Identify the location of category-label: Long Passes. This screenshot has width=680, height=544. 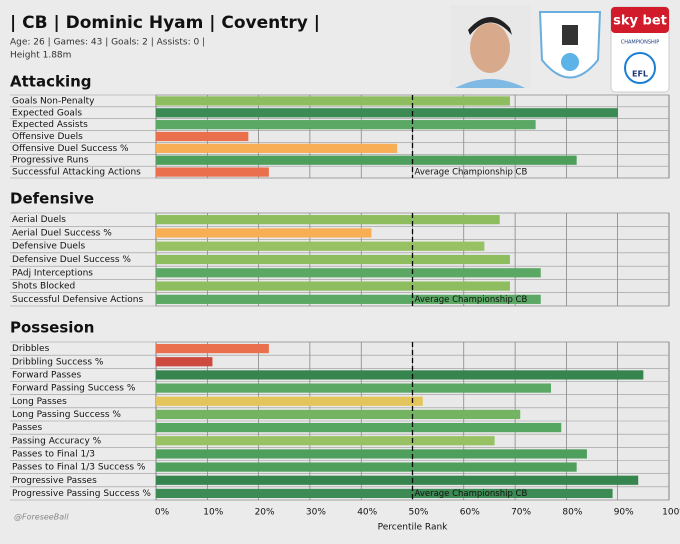
(39, 402).